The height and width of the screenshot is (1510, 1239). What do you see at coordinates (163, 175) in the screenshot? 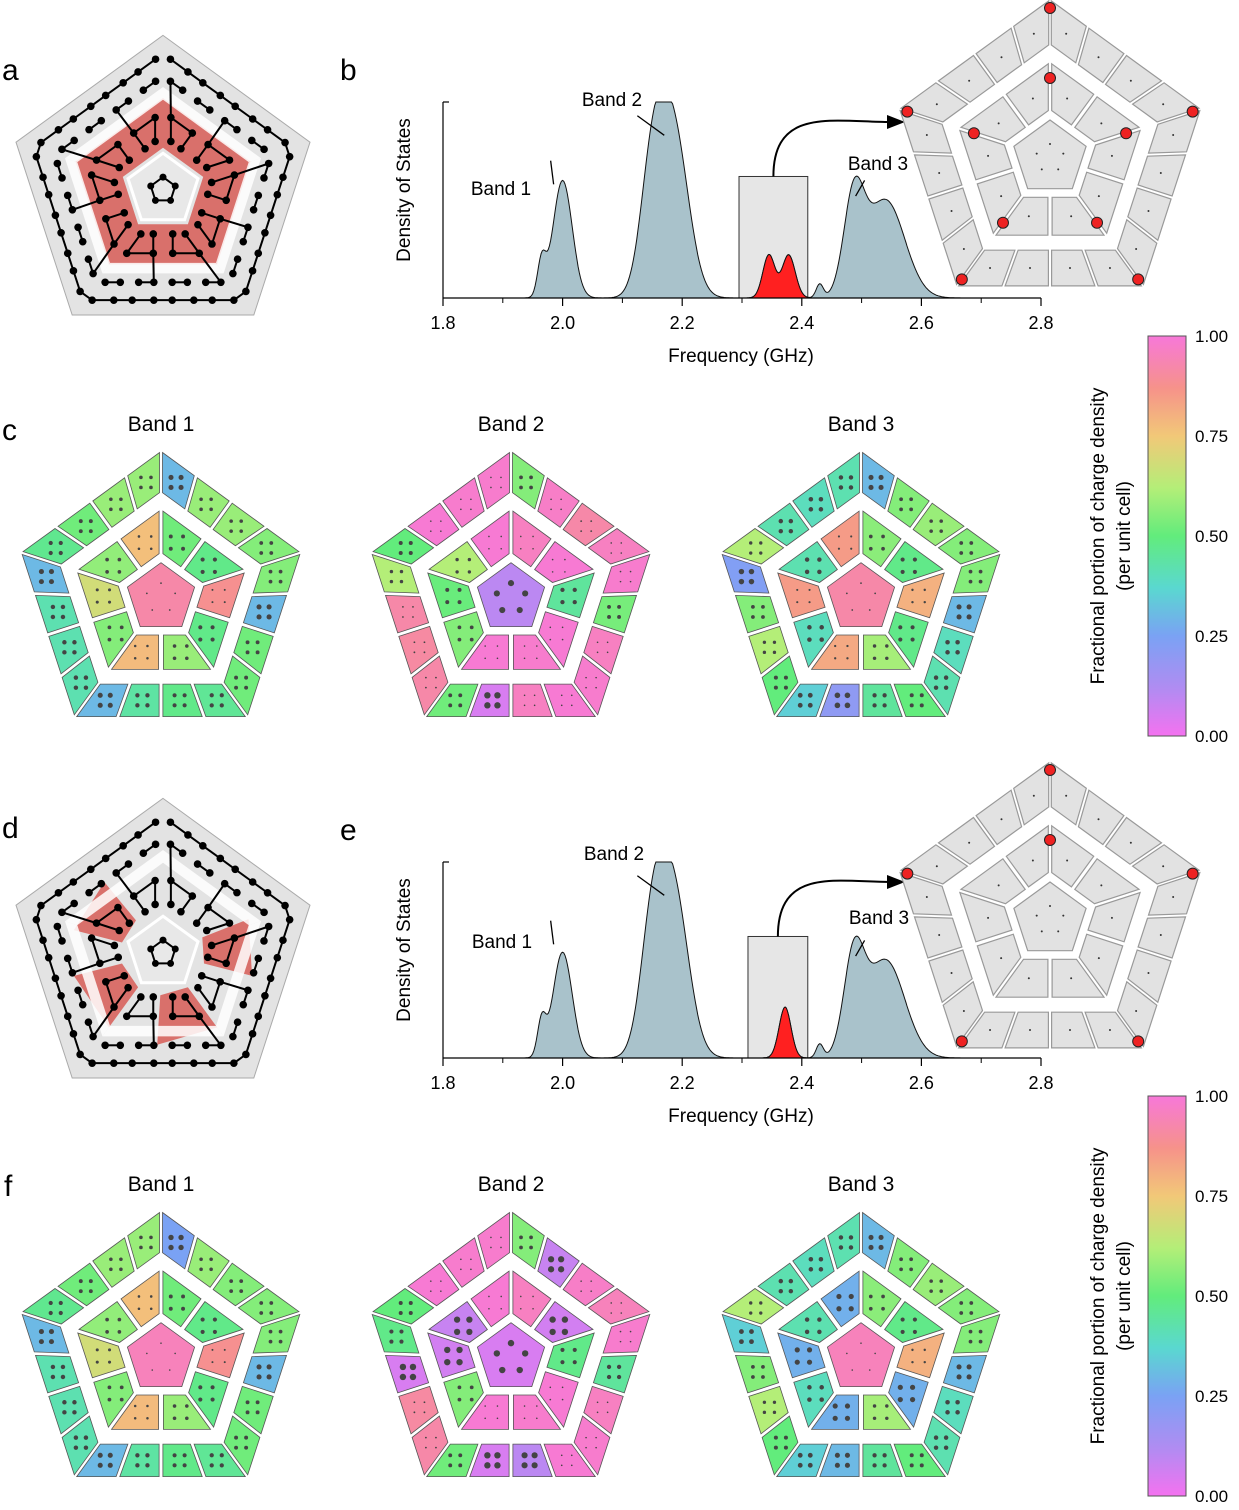
I see `lattice-schematic-a` at bounding box center [163, 175].